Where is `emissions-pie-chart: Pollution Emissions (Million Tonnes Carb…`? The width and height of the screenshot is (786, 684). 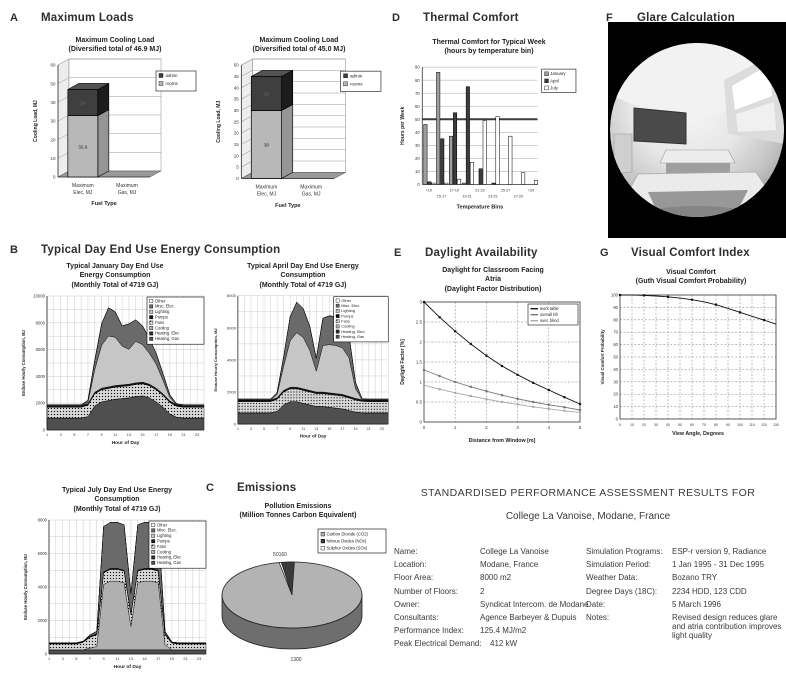
emissions-pie-chart: Pollution Emissions (Million Tonnes Carb… is located at coordinates (298, 587).